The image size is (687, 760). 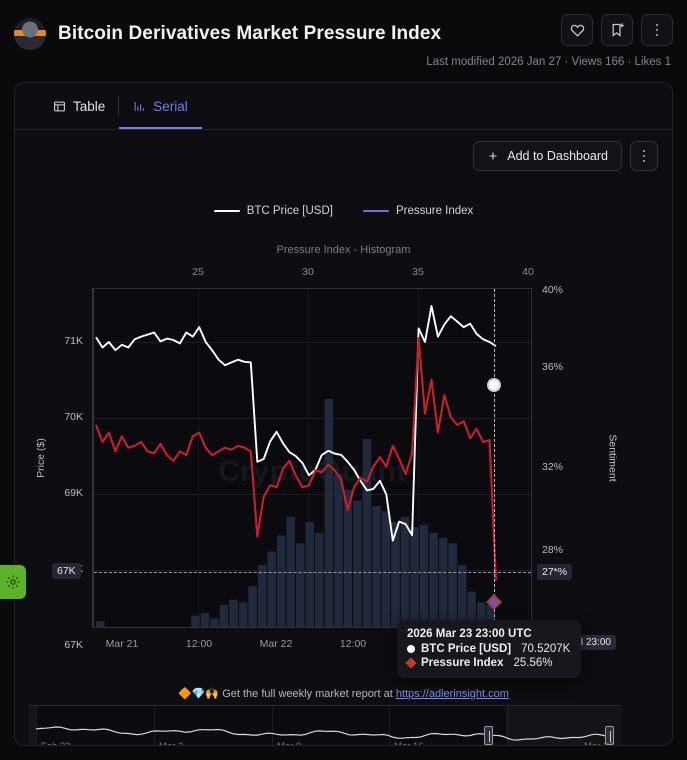 I want to click on crosshair-line, so click(x=494, y=458).